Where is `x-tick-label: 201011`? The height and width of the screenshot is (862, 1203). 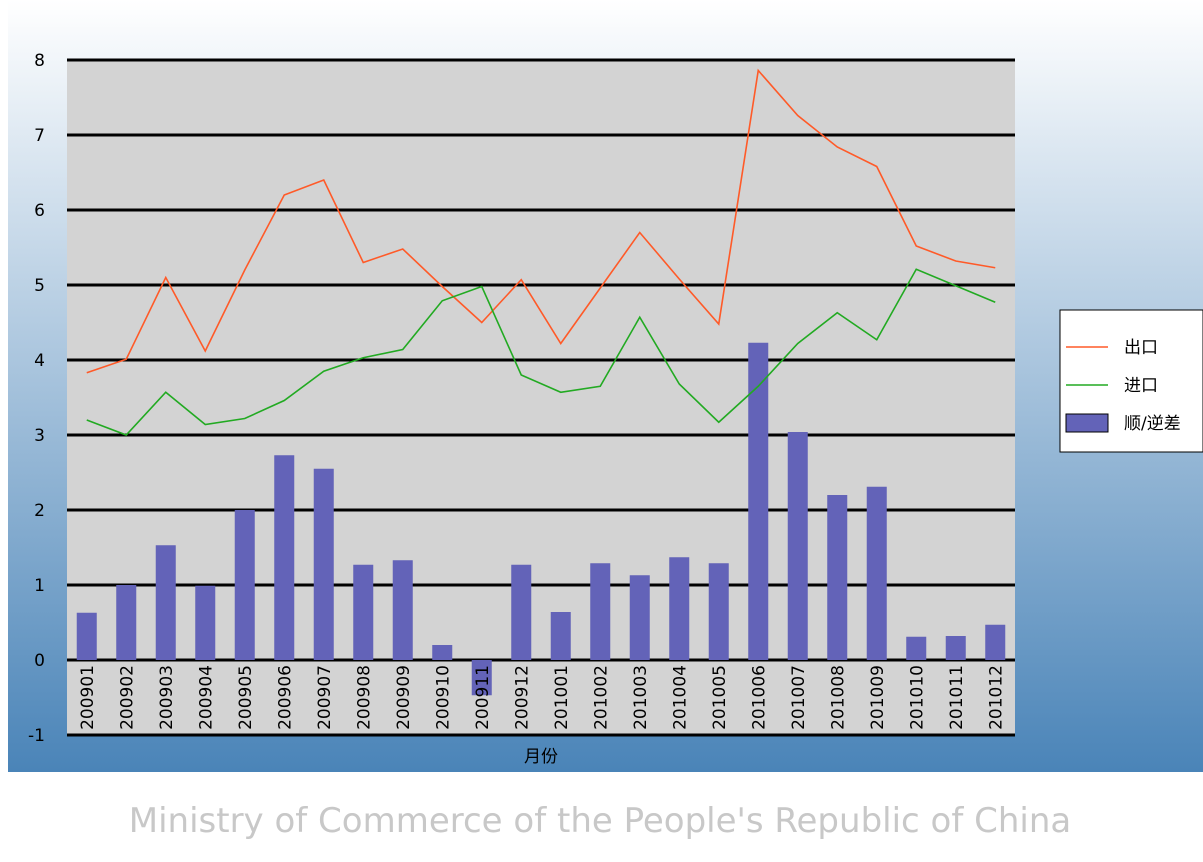
x-tick-label: 201011 is located at coordinates (957, 697).